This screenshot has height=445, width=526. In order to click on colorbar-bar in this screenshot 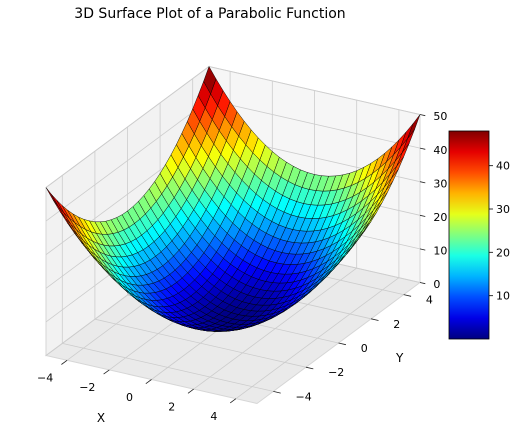, I will do `click(469, 235)`.